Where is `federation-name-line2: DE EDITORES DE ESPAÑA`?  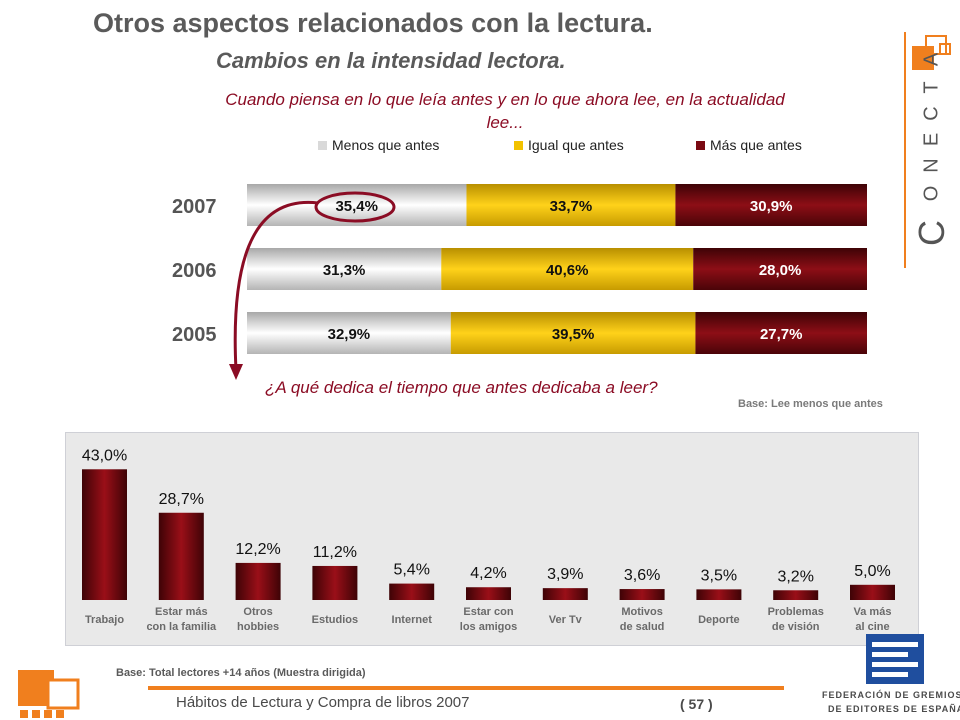
federation-name-line2: DE EDITORES DE ESPAÑA is located at coordinates (894, 709).